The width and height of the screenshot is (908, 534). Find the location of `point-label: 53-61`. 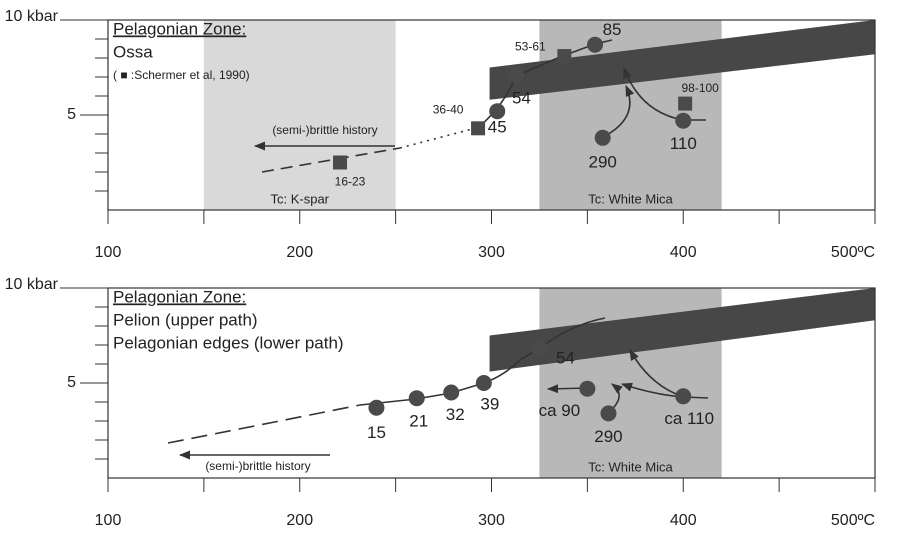

point-label: 53-61 is located at coordinates (530, 46).